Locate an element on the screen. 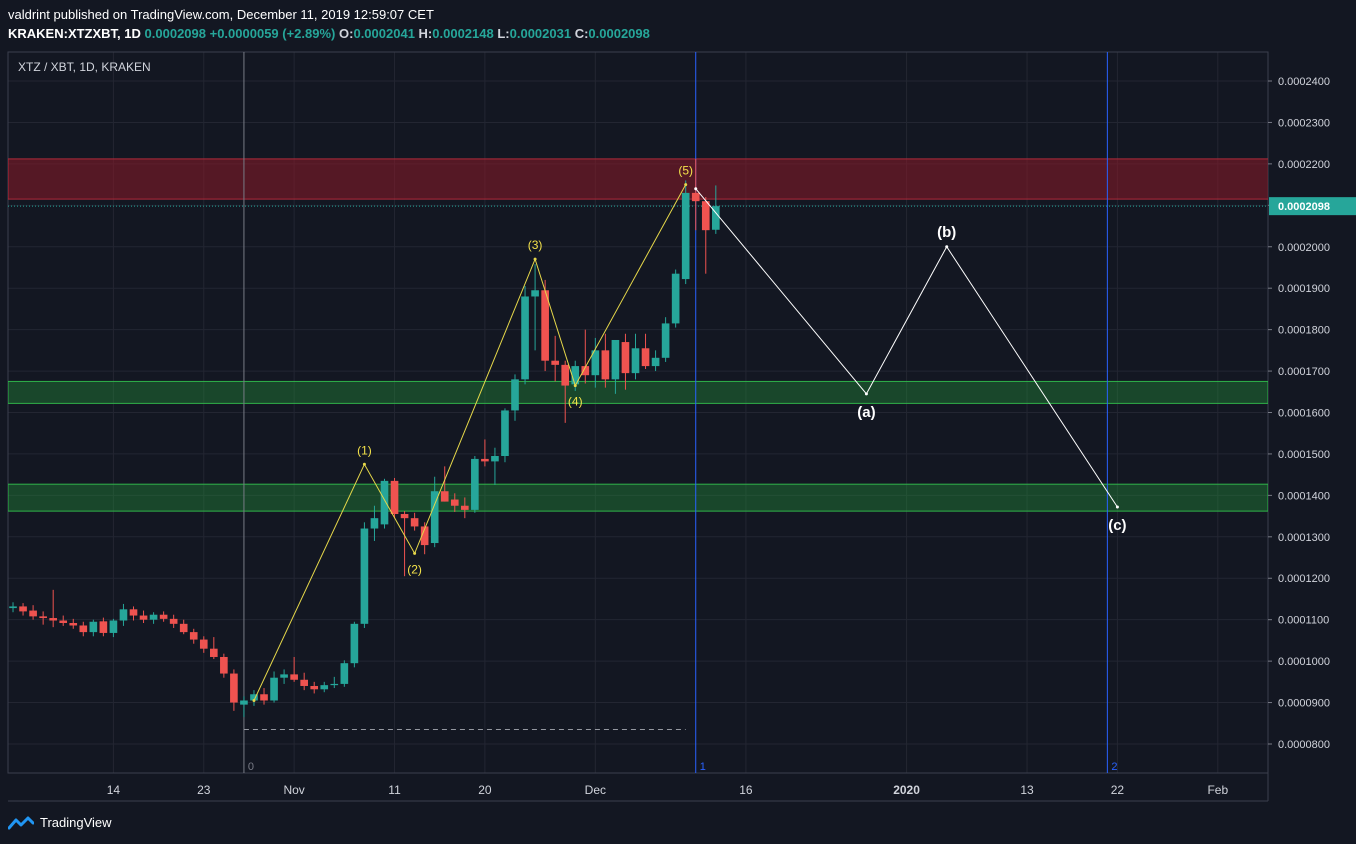  time-tick-label: Nov is located at coordinates (293, 790).